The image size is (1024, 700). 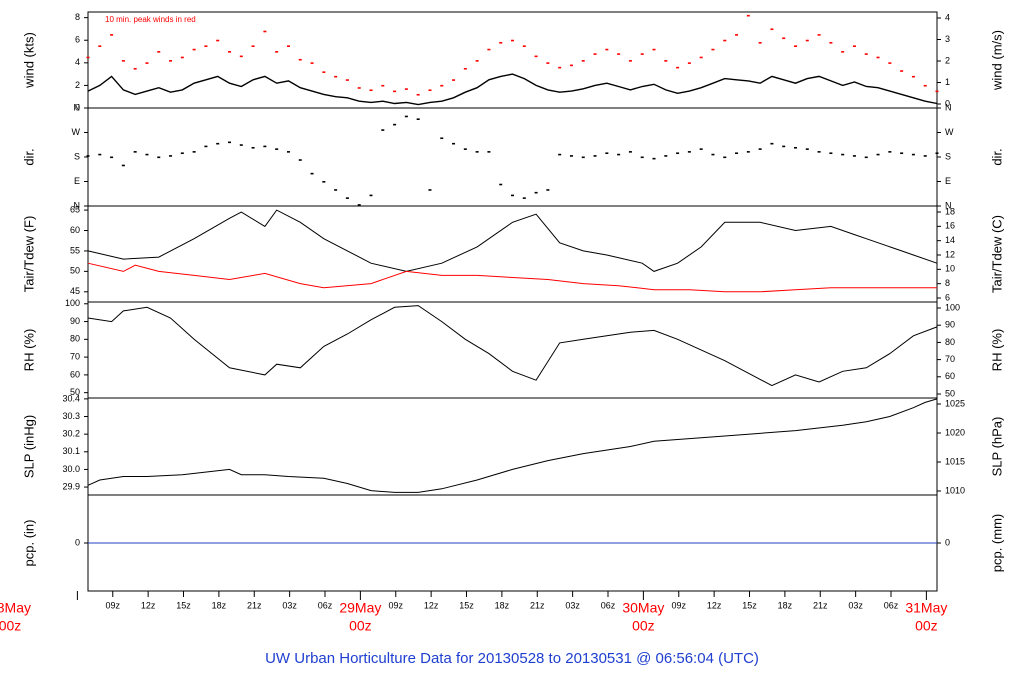 What do you see at coordinates (76, 132) in the screenshot?
I see `dir-ytick-label-left: W` at bounding box center [76, 132].